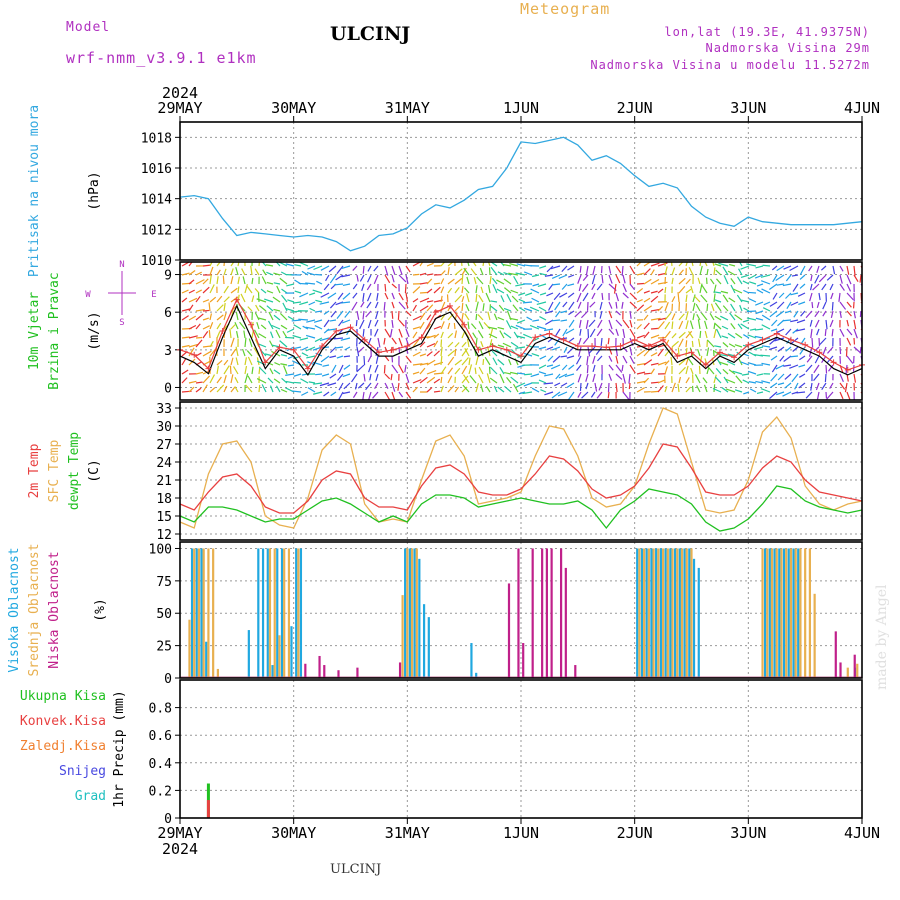  What do you see at coordinates (521, 610) in the screenshot?
I see `panel-frame` at bounding box center [521, 610].